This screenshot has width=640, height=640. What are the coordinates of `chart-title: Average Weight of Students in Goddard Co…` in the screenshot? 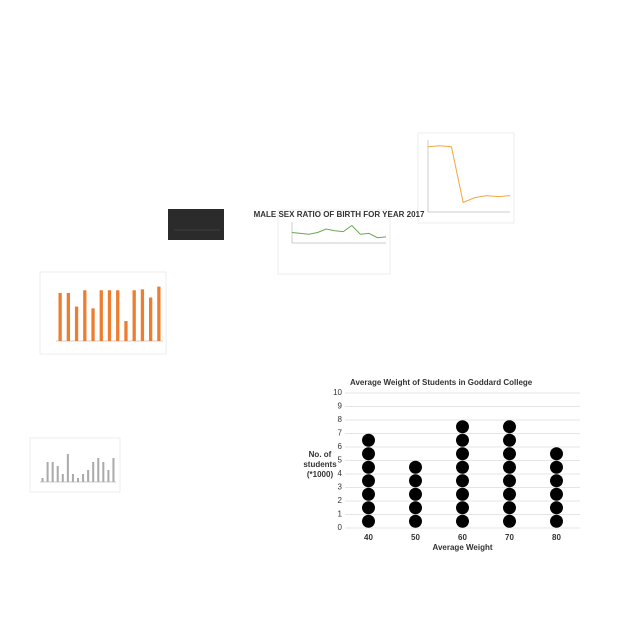 It's located at (441, 382).